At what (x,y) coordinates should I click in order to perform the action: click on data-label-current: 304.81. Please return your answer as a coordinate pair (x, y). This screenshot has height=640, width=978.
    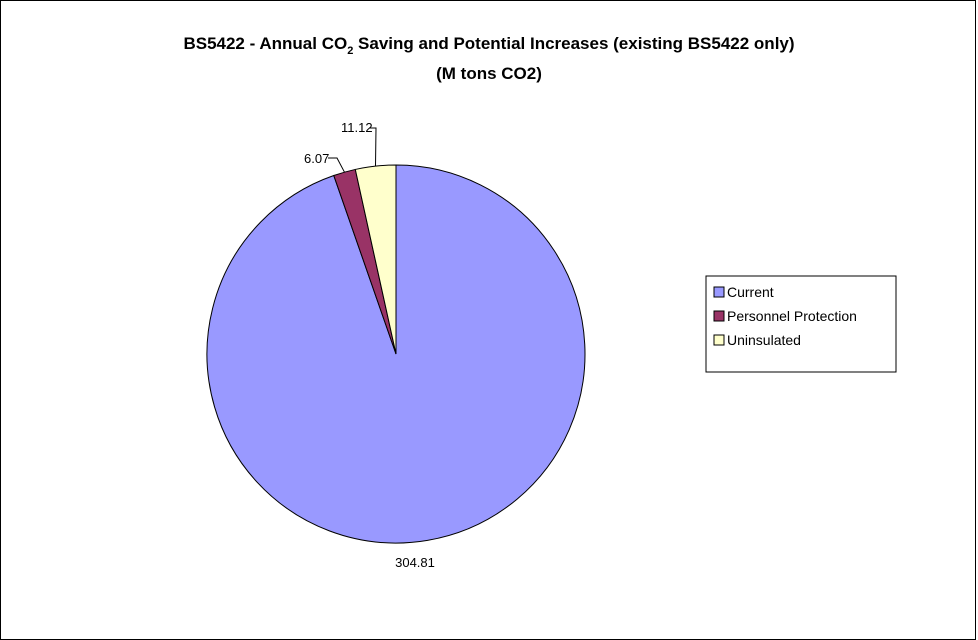
    Looking at the image, I should click on (415, 562).